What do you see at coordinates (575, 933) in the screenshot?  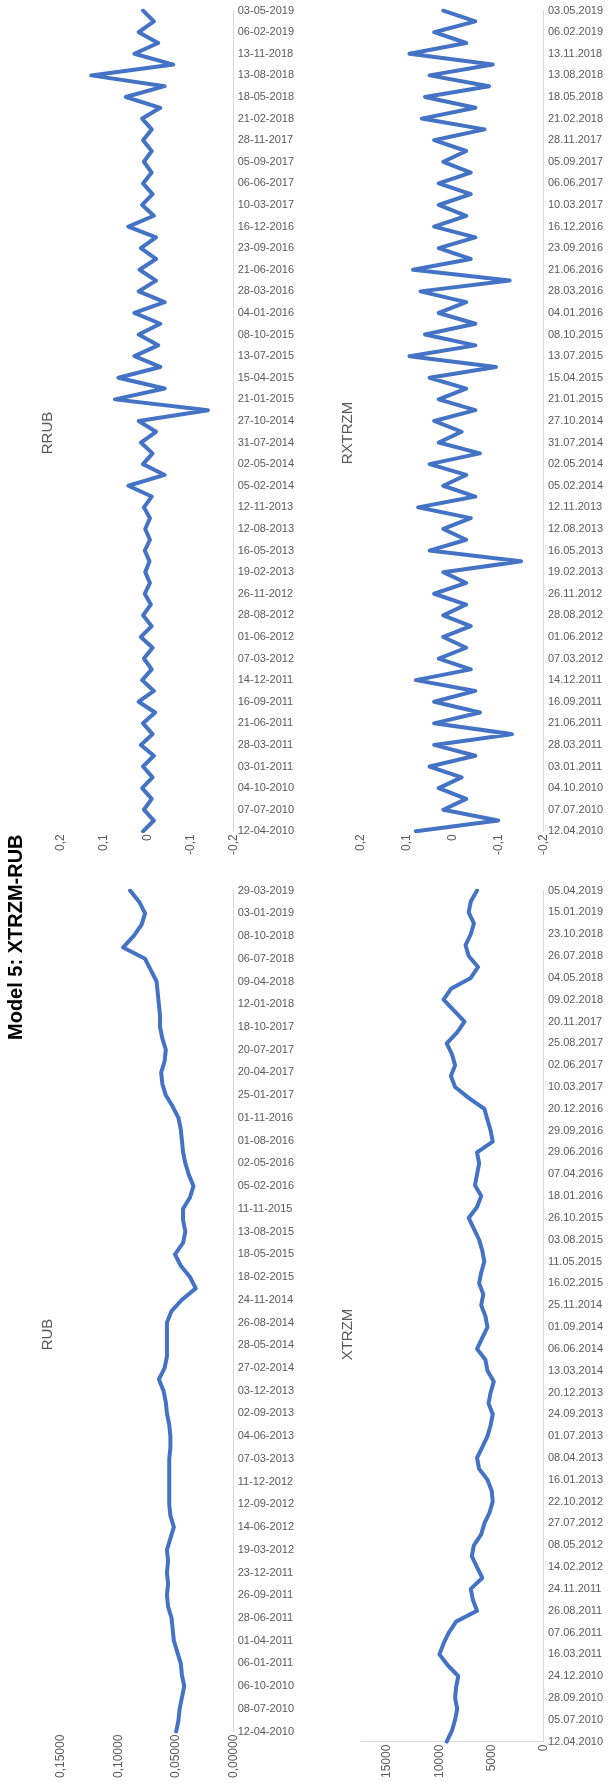 I see `y-tick-label: 23.10.2018` at bounding box center [575, 933].